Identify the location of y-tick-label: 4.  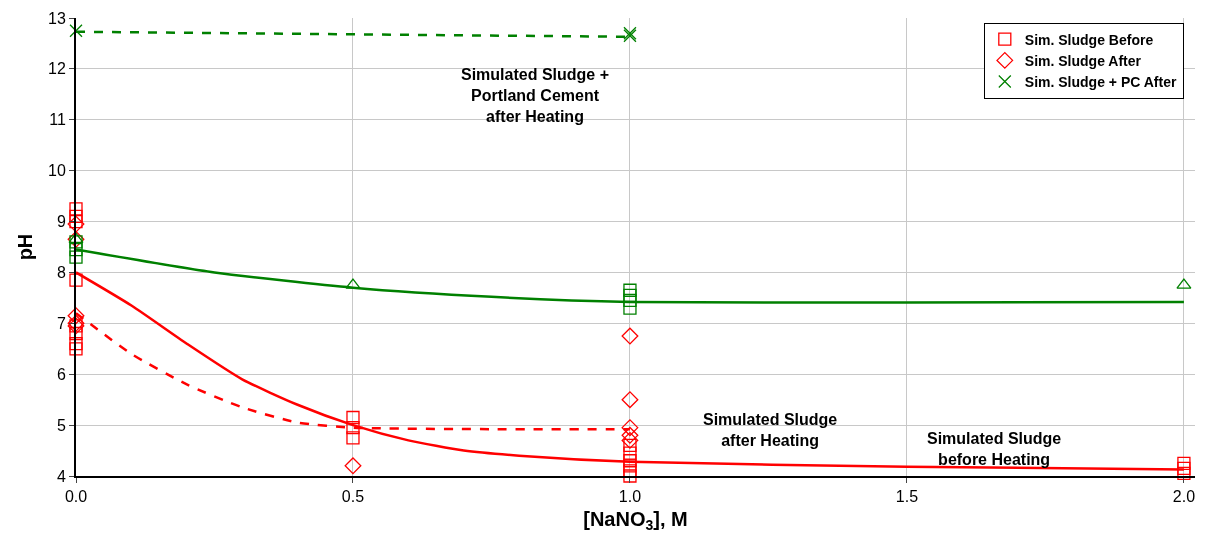
(61, 476).